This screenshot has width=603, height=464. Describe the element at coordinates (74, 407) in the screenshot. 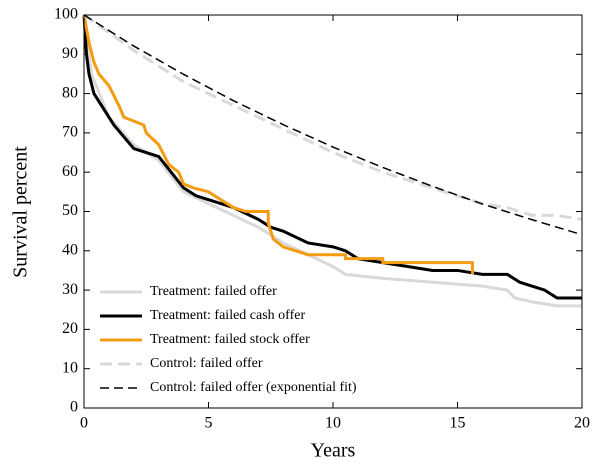

I see `y-tick-label: 0` at that location.